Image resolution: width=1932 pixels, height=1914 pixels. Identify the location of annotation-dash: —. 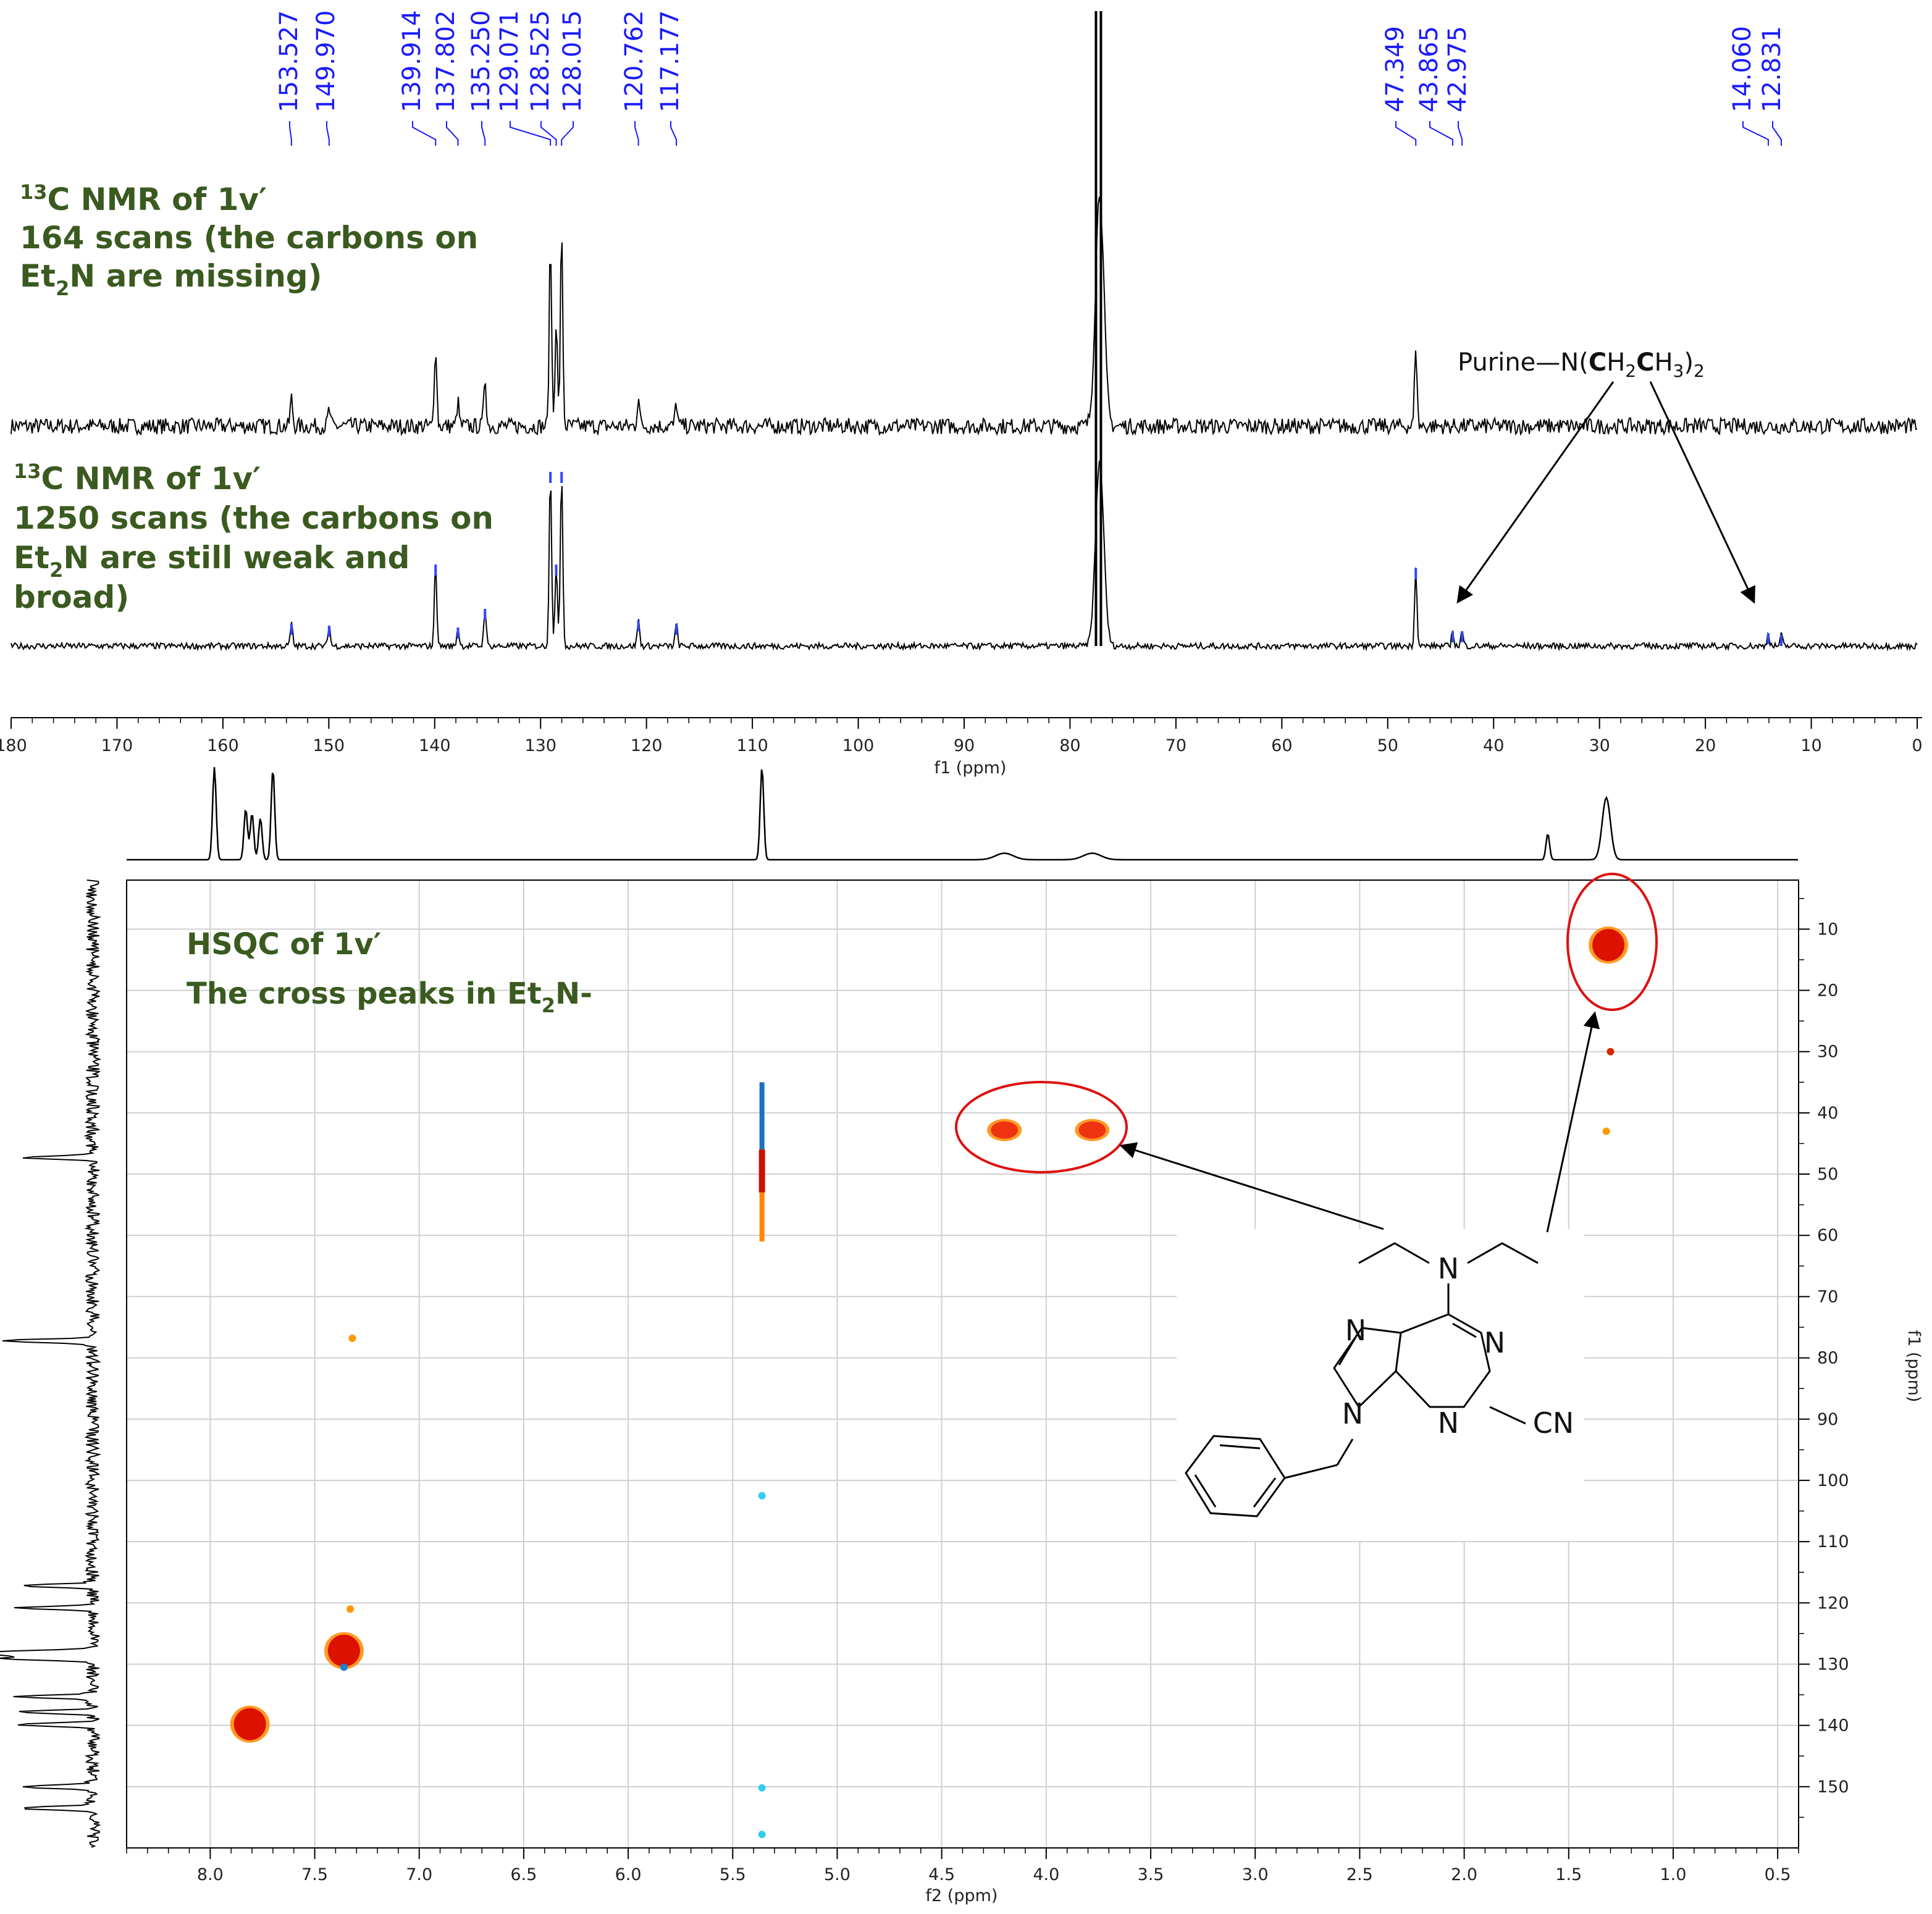
(1547, 362).